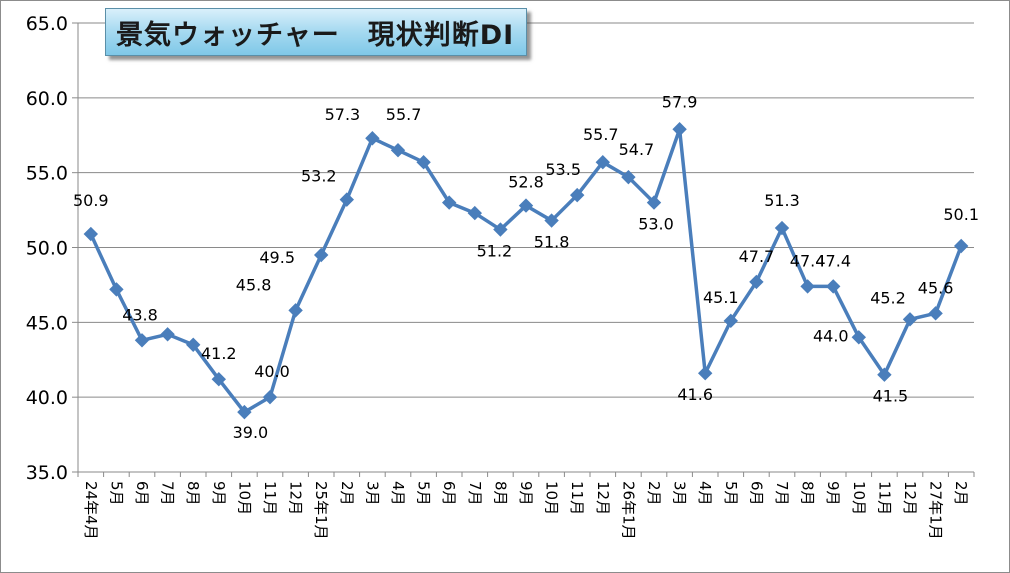  I want to click on data-label: 53.2, so click(319, 176).